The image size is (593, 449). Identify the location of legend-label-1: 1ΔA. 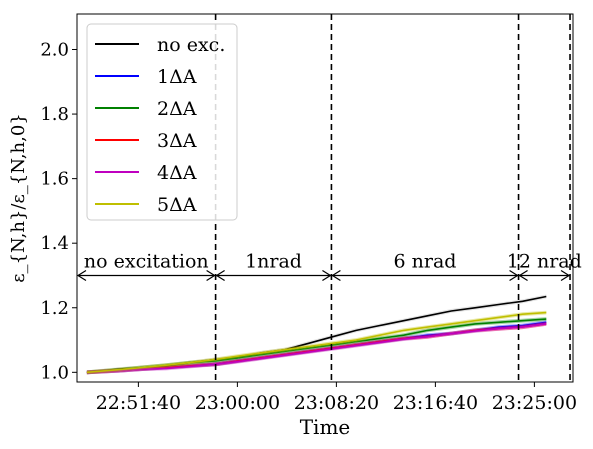
(177, 77).